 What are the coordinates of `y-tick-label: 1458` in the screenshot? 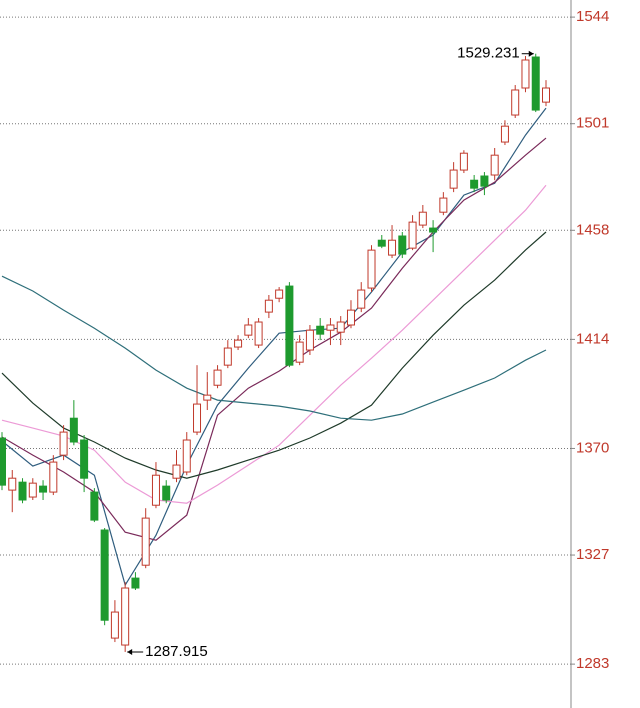 It's located at (592, 229).